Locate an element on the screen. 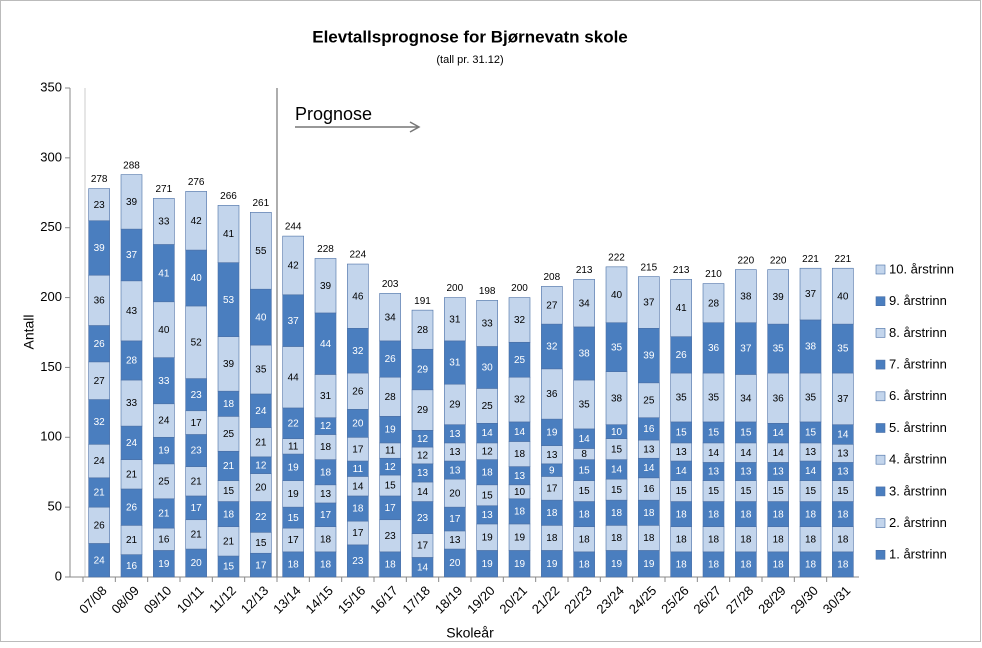 This screenshot has height=648, width=982. segment-label: 39 is located at coordinates (779, 297).